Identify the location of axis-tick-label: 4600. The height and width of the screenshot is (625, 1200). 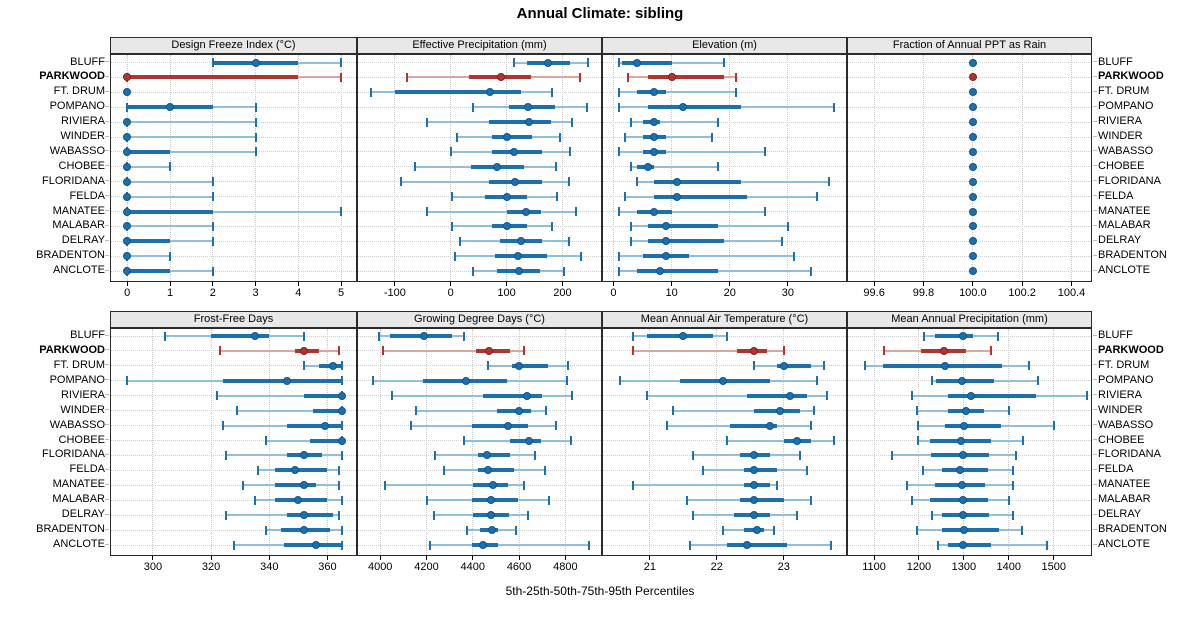
(519, 567).